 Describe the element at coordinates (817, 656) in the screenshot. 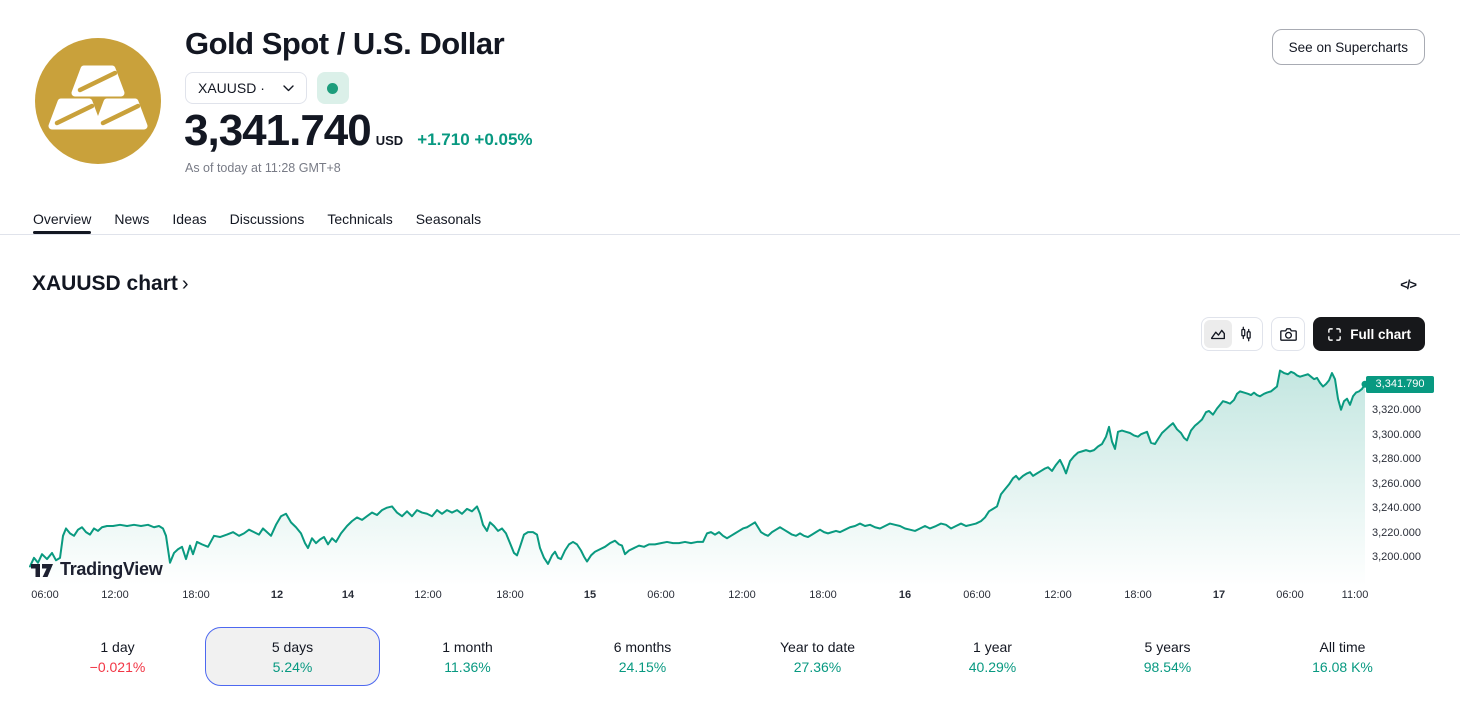

I see `period-year-to-date: Year to date 27.36%` at that location.